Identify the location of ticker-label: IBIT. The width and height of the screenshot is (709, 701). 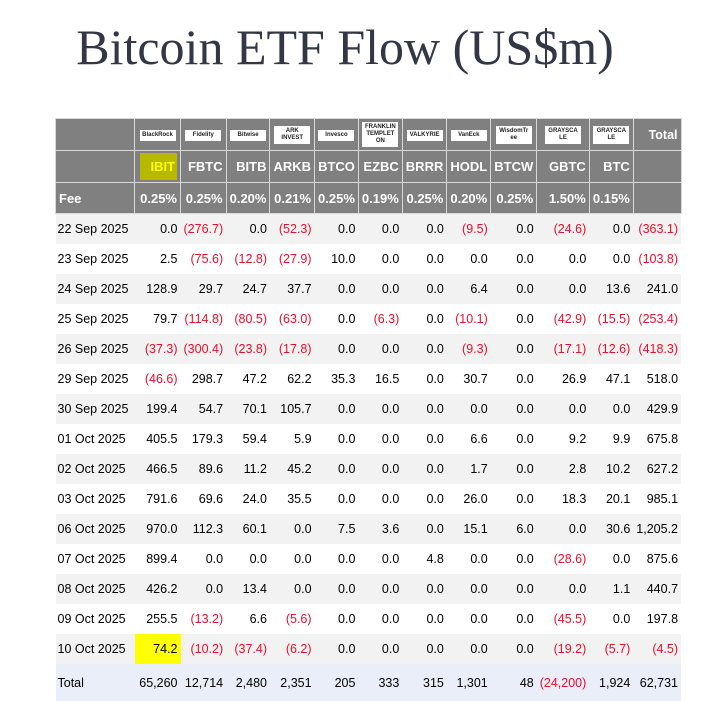
(158, 166).